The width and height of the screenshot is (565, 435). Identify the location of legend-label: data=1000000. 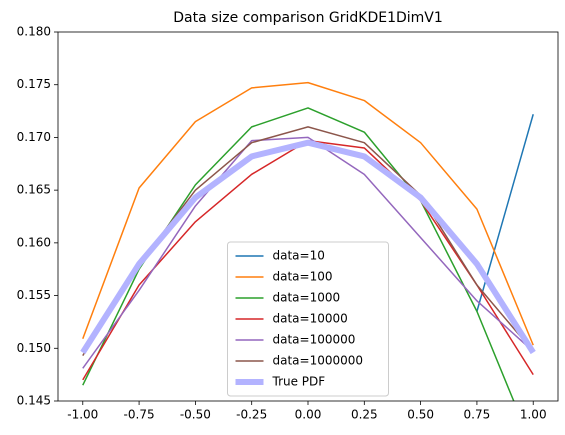
(318, 361).